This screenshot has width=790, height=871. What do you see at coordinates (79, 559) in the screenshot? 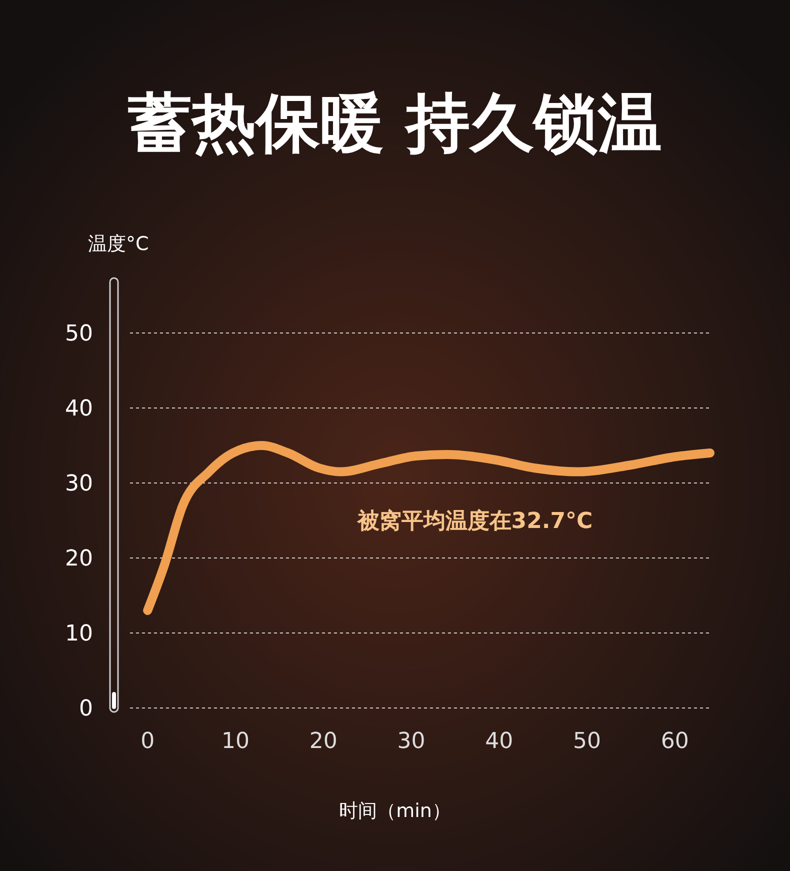
I see `y-tick-label: 20` at bounding box center [79, 559].